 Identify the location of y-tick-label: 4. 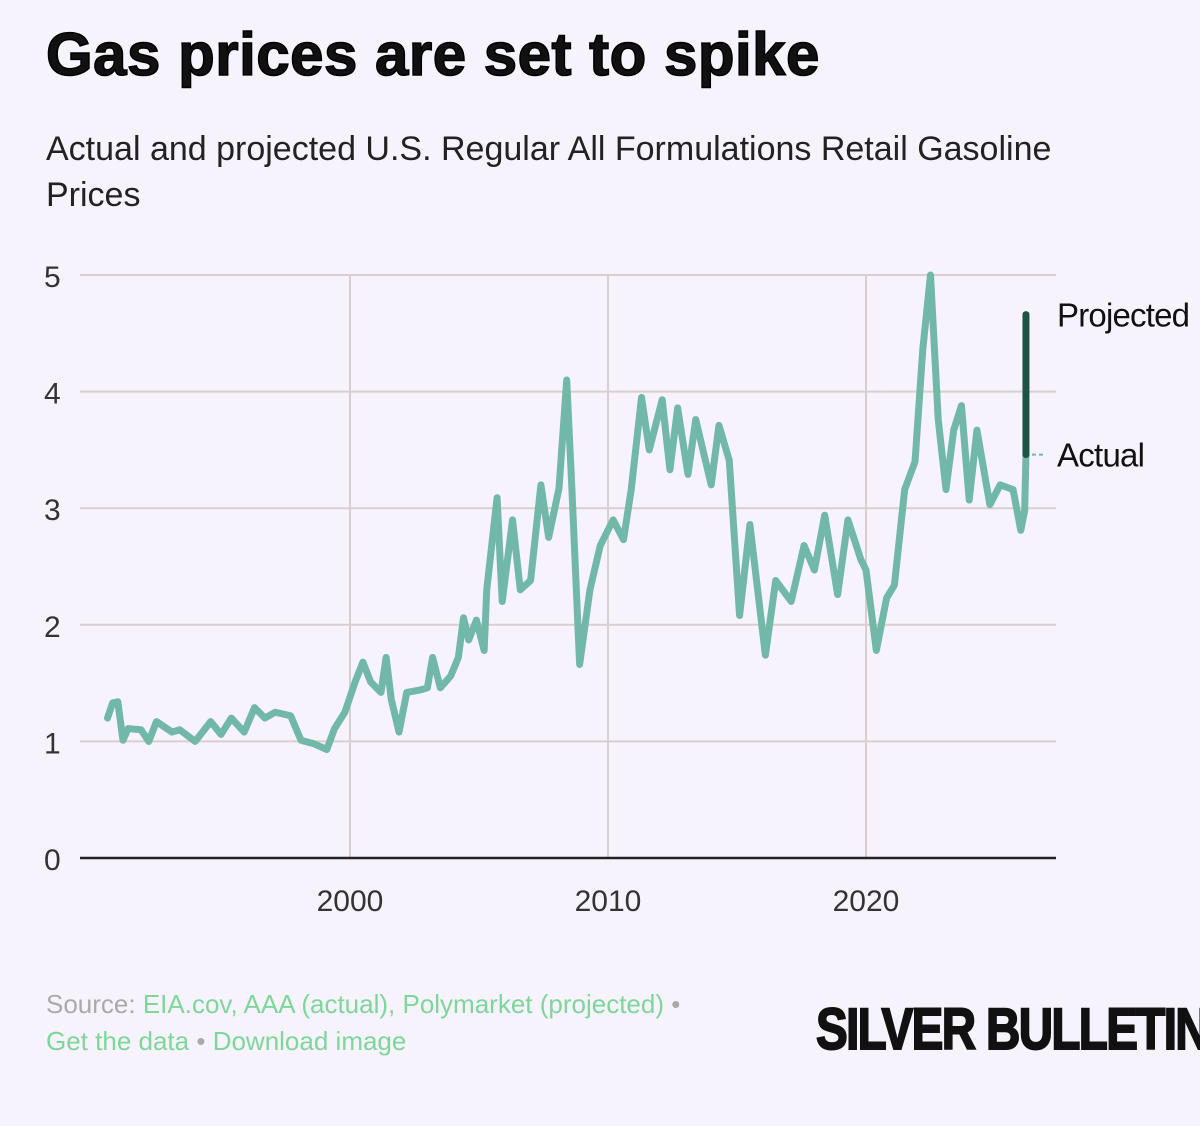
(52, 394).